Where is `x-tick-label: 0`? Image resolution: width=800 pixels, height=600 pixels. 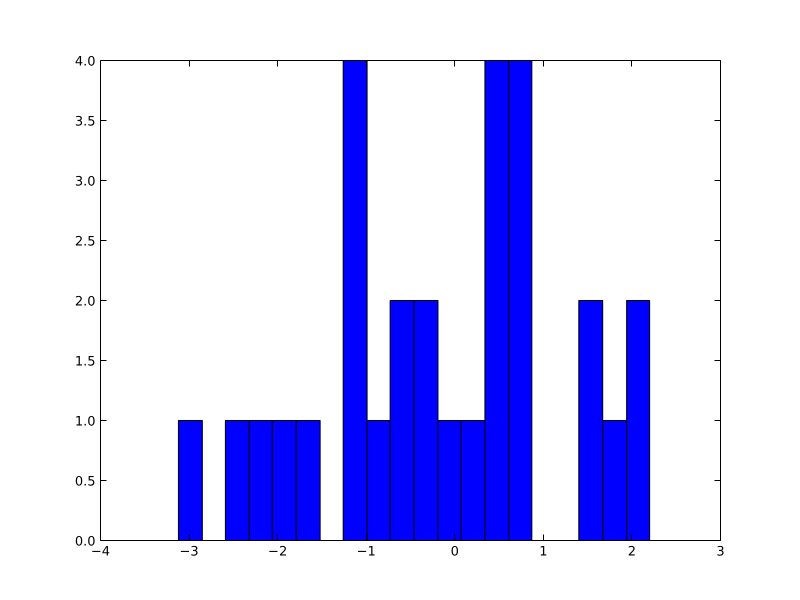 x-tick-label: 0 is located at coordinates (454, 552).